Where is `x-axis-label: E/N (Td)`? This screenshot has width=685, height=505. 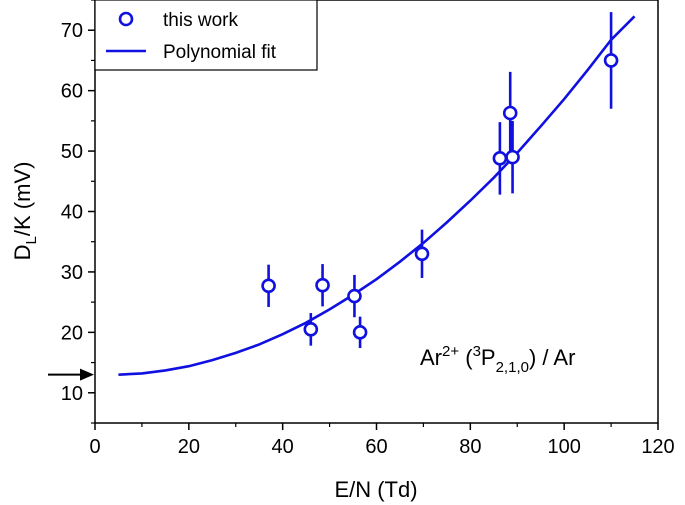
x-axis-label: E/N (Td) is located at coordinates (375, 489).